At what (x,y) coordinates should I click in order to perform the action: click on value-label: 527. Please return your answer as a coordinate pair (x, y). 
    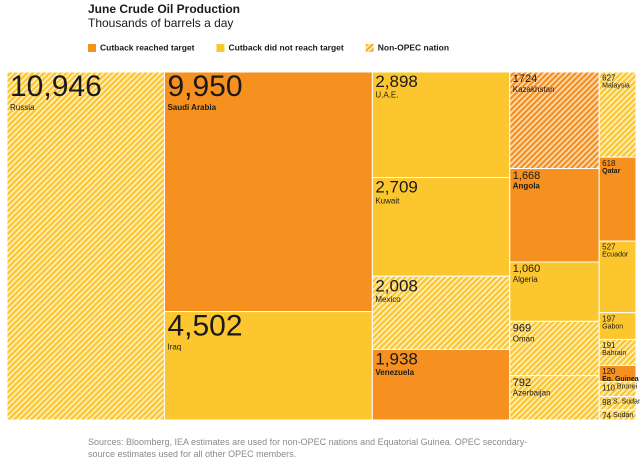
    Looking at the image, I should click on (609, 247).